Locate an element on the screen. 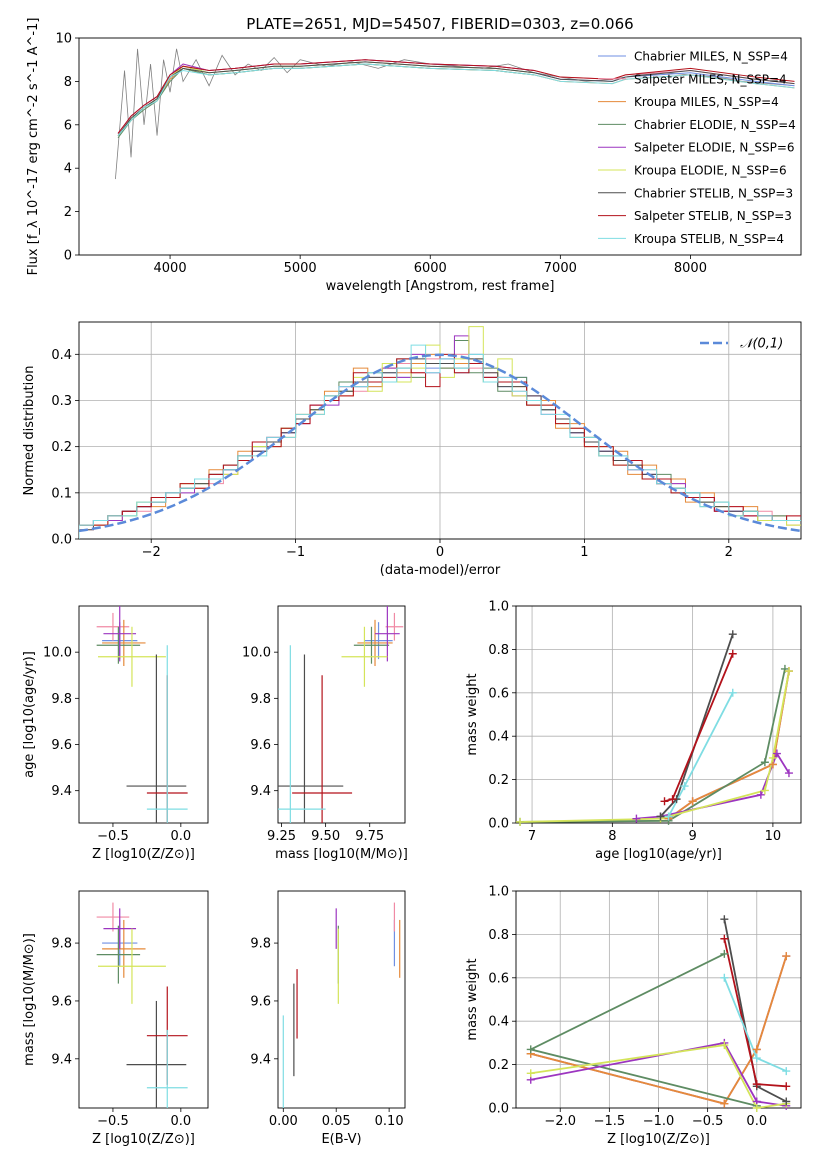 The height and width of the screenshot is (1170, 819). legend-entry: Chabrier MILES, N_SSP=4 is located at coordinates (711, 57).